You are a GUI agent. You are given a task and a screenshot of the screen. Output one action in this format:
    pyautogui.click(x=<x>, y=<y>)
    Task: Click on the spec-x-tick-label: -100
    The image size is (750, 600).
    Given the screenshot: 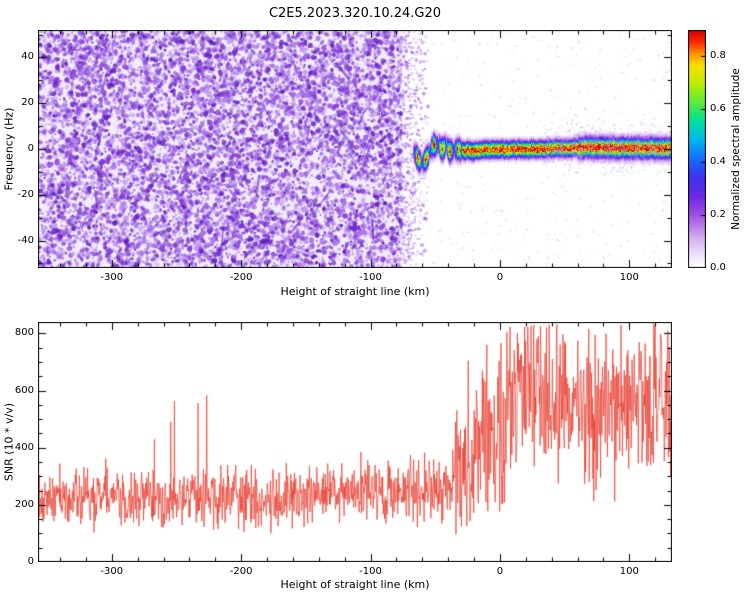 What is the action you would take?
    pyautogui.click(x=370, y=277)
    